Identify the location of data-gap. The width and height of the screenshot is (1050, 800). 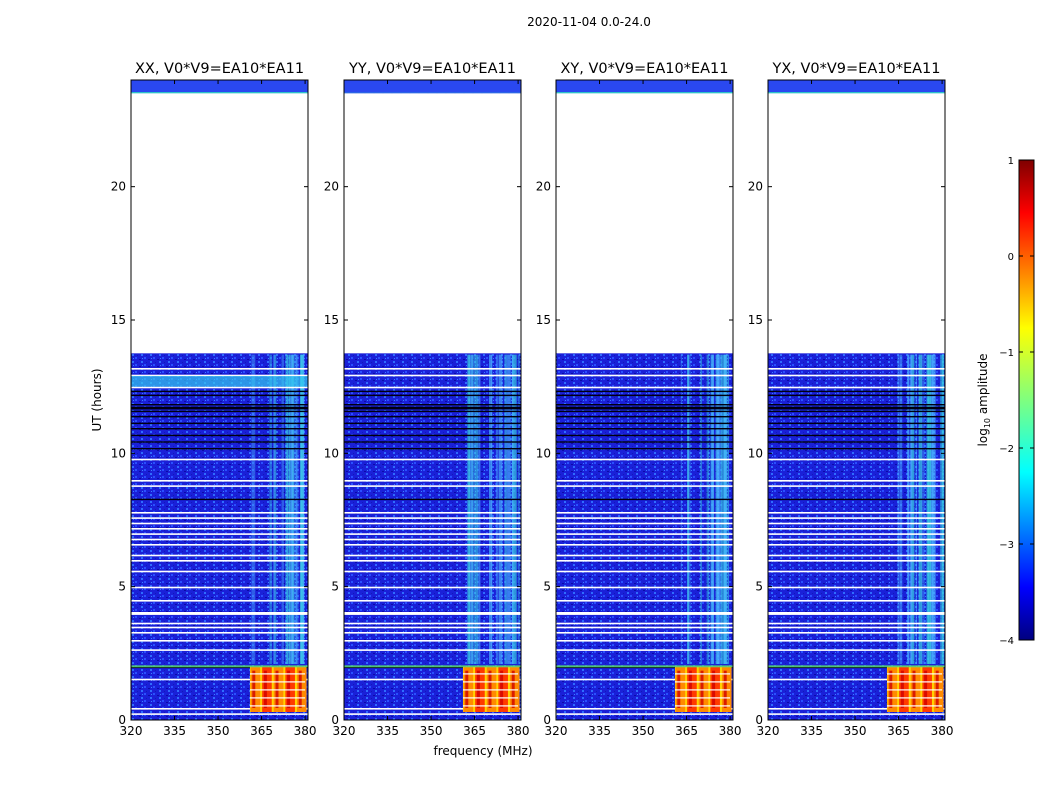
(219, 223).